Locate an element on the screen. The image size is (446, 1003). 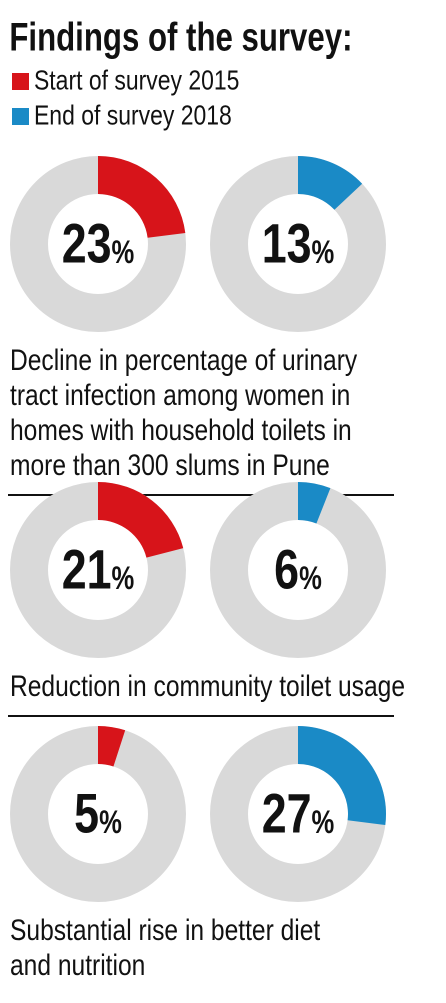
value-label-group: 6% is located at coordinates (298, 569).